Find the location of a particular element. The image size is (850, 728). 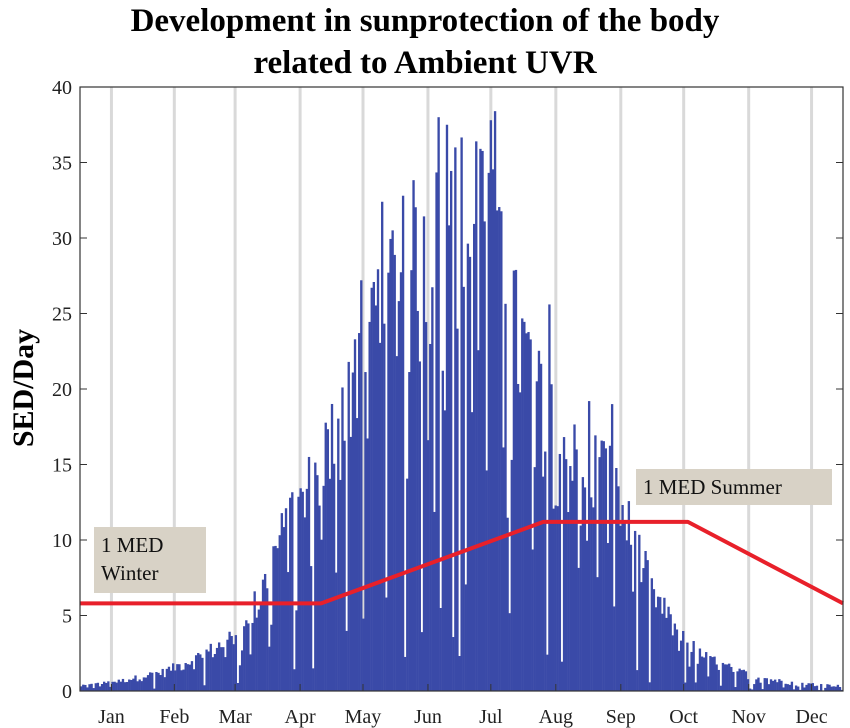

x-tick-label-feb: Feb is located at coordinates (174, 717).